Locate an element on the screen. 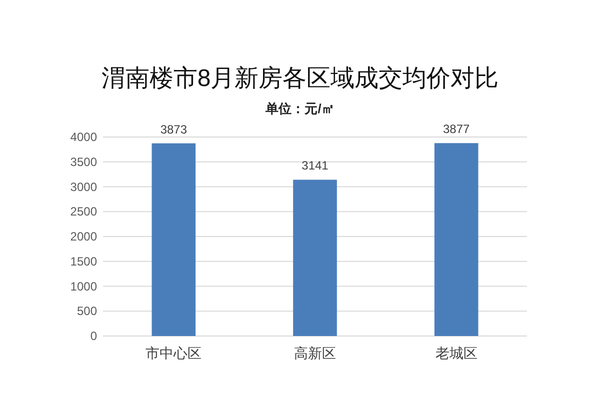 This screenshot has width=600, height=400. x-tick-label: 市中心区 is located at coordinates (174, 353).